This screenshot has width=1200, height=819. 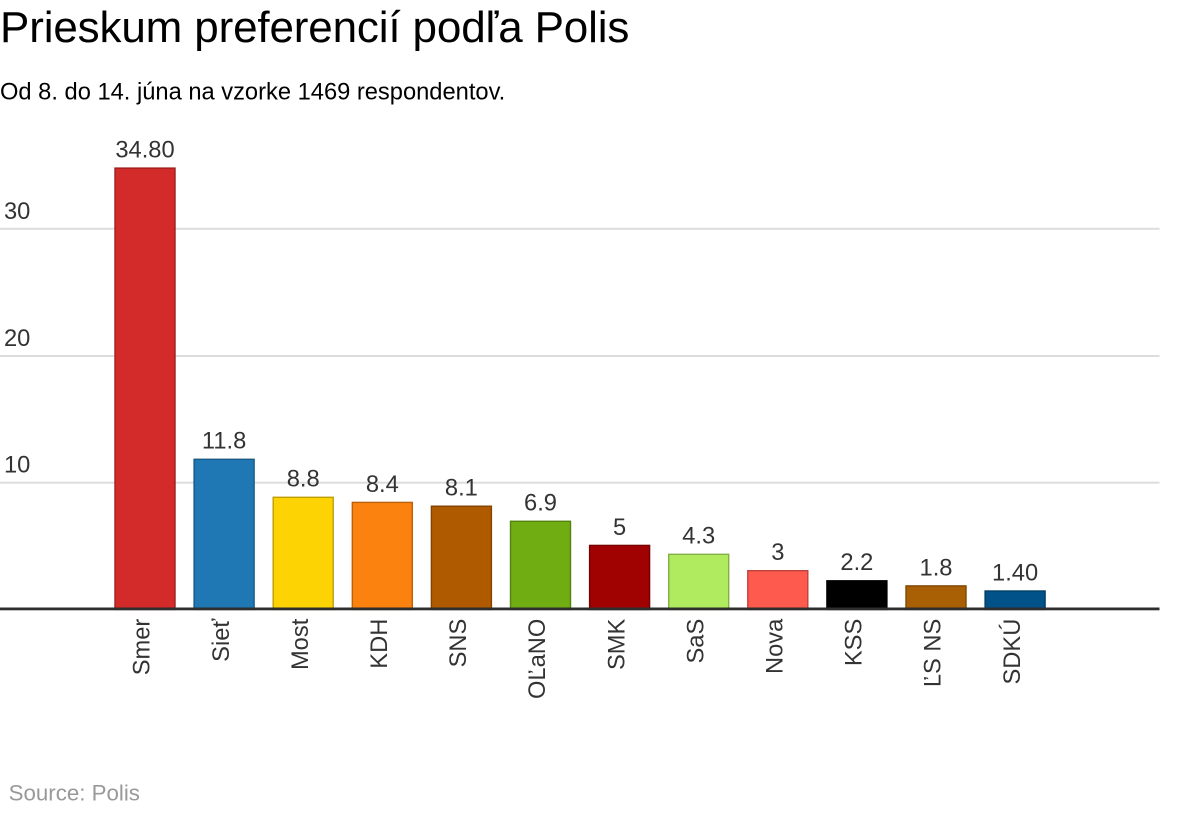 What do you see at coordinates (777, 553) in the screenshot?
I see `svg-text: 3` at bounding box center [777, 553].